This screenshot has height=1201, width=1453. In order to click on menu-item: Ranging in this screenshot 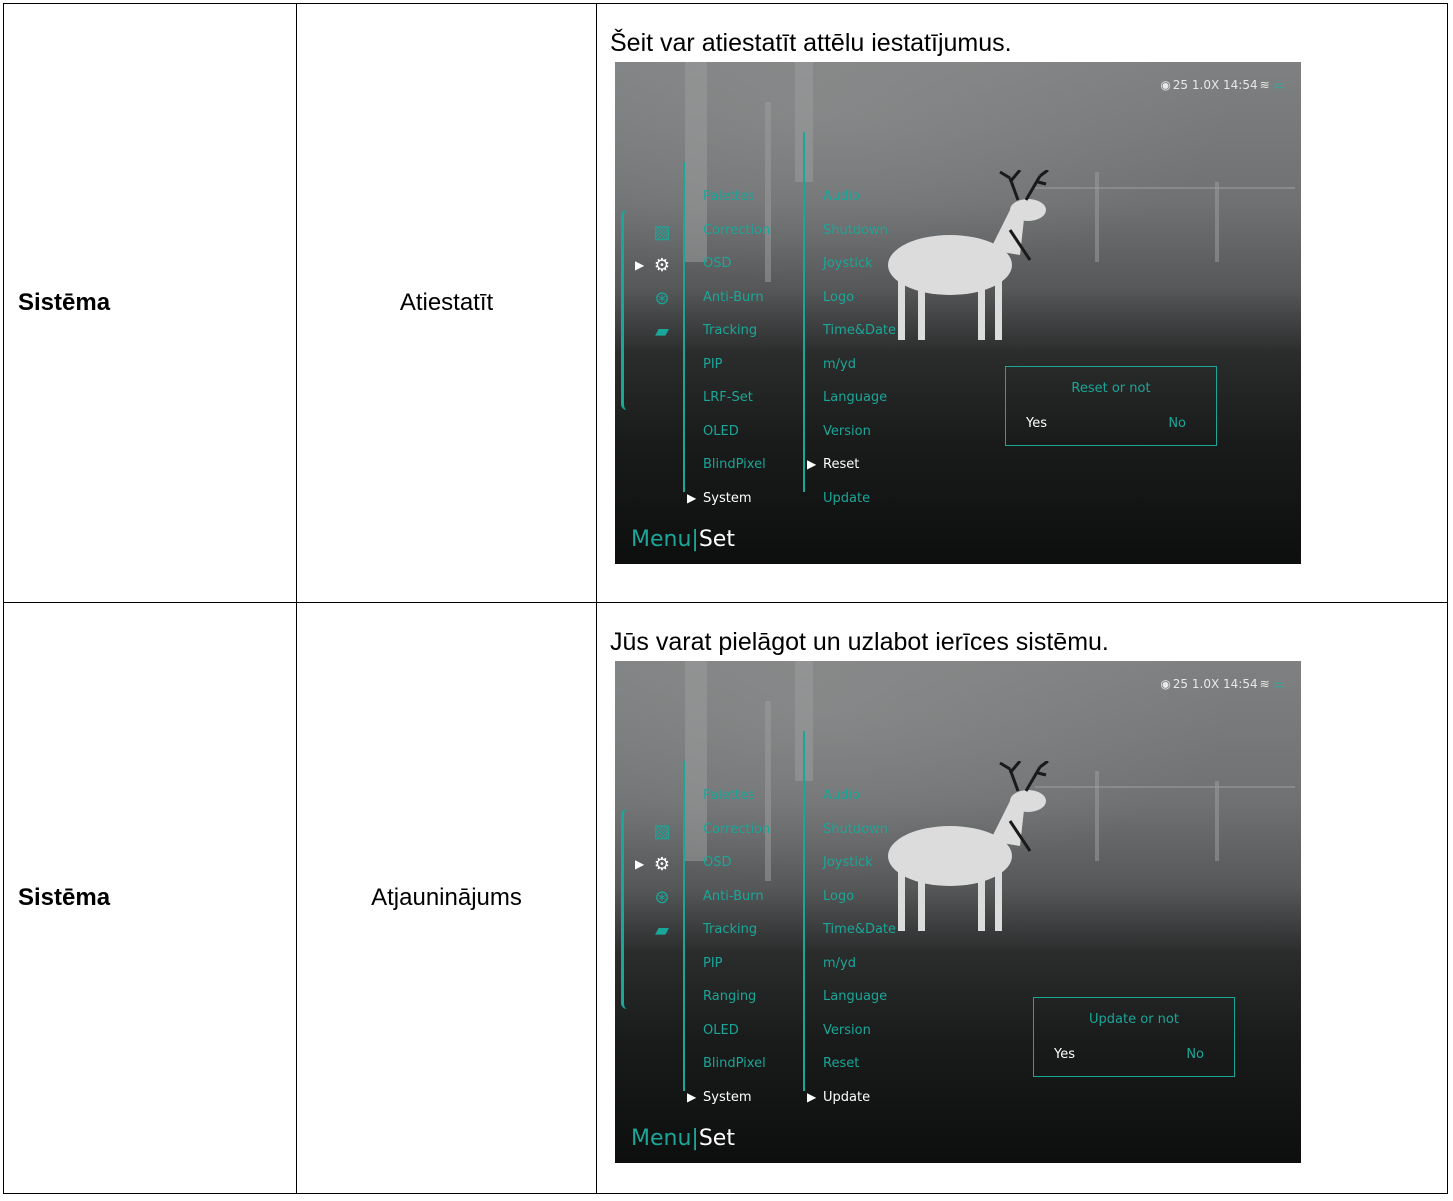, I will do `click(730, 996)`.